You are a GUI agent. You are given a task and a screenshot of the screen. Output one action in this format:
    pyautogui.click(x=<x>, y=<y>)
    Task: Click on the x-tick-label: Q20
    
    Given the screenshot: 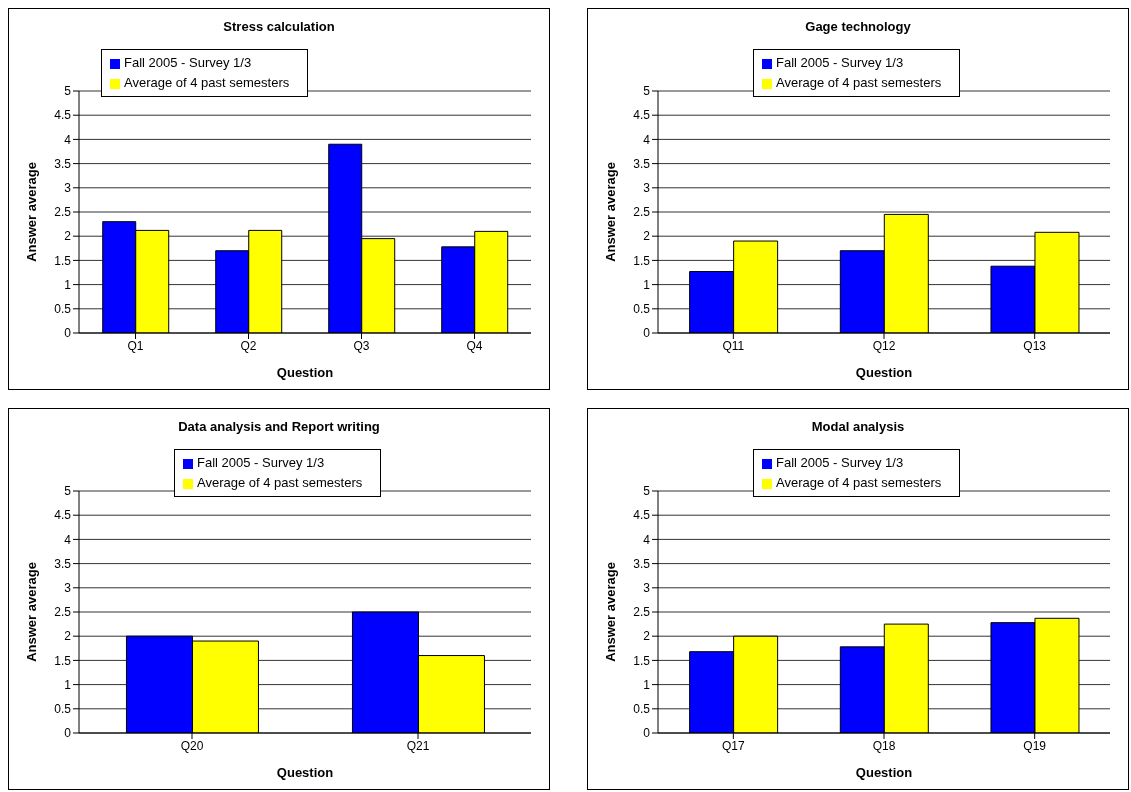 What is the action you would take?
    pyautogui.click(x=192, y=745)
    